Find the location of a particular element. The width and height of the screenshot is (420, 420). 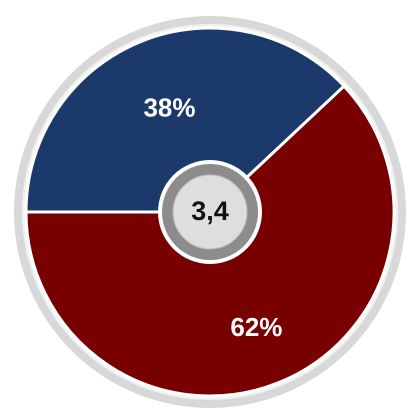

value-label: 38% is located at coordinates (169, 108).